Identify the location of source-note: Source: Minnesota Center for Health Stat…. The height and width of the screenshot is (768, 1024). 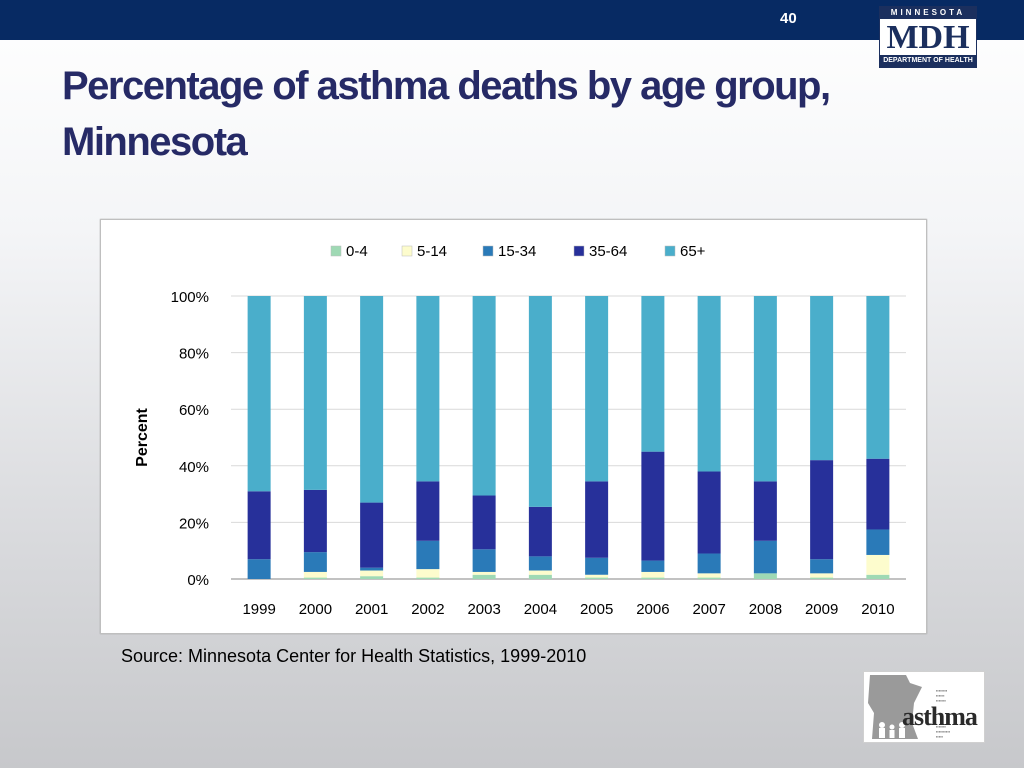
(354, 656).